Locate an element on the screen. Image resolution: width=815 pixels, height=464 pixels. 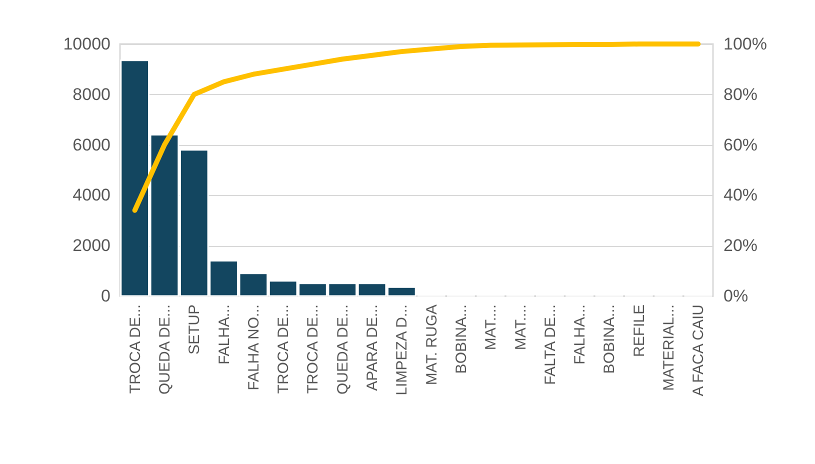
y-tick-label: 4000 is located at coordinates (91, 195).